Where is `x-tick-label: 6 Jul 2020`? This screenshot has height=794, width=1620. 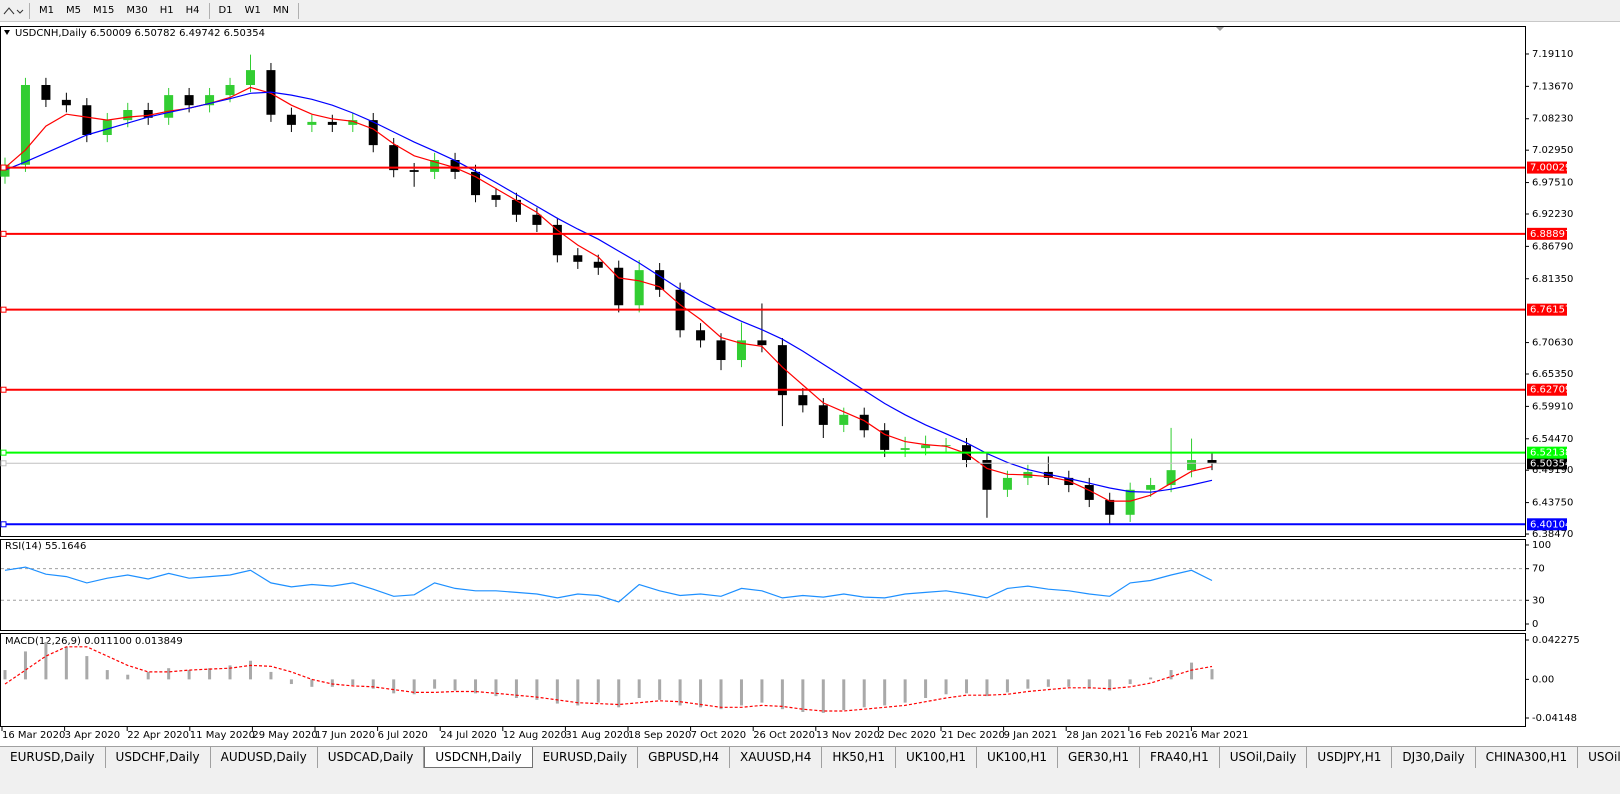 x-tick-label: 6 Jul 2020 is located at coordinates (403, 735).